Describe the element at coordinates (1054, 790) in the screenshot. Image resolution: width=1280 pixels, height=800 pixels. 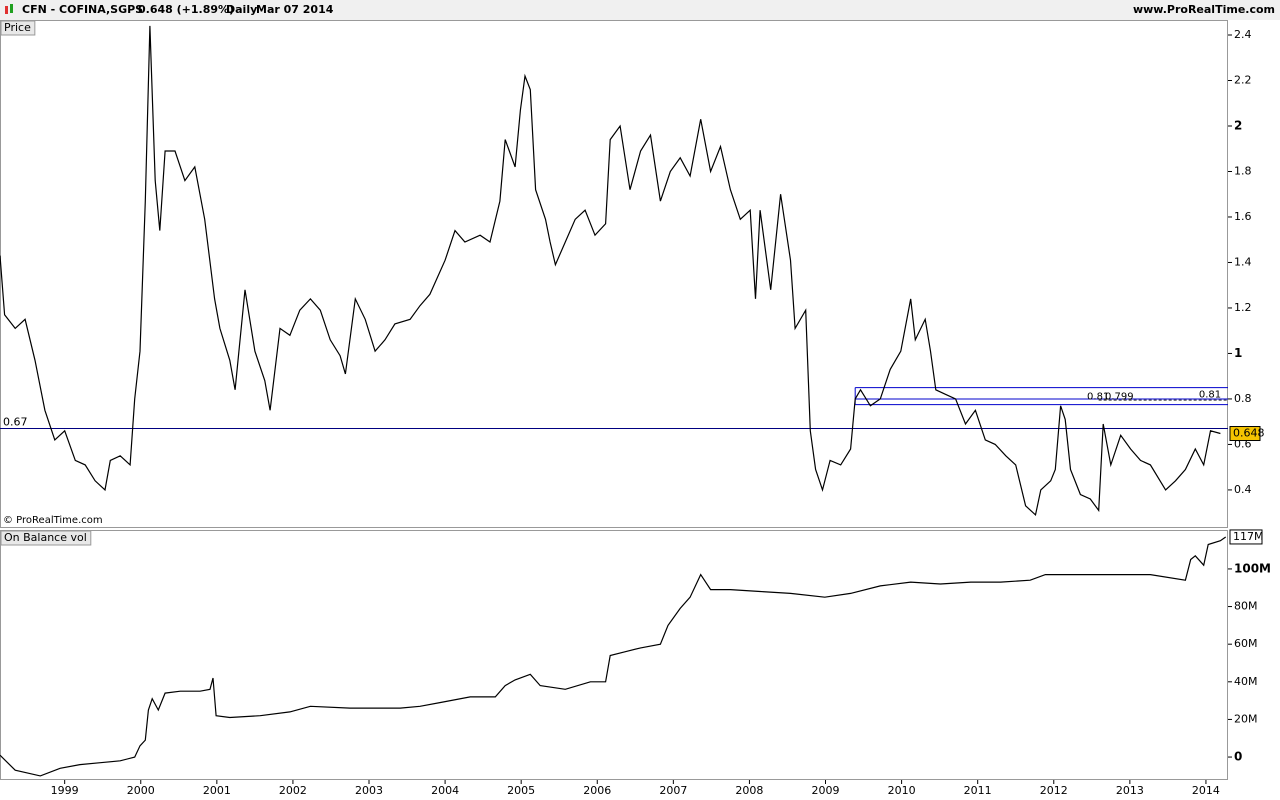
I see `x-tick-label: 2012` at that location.